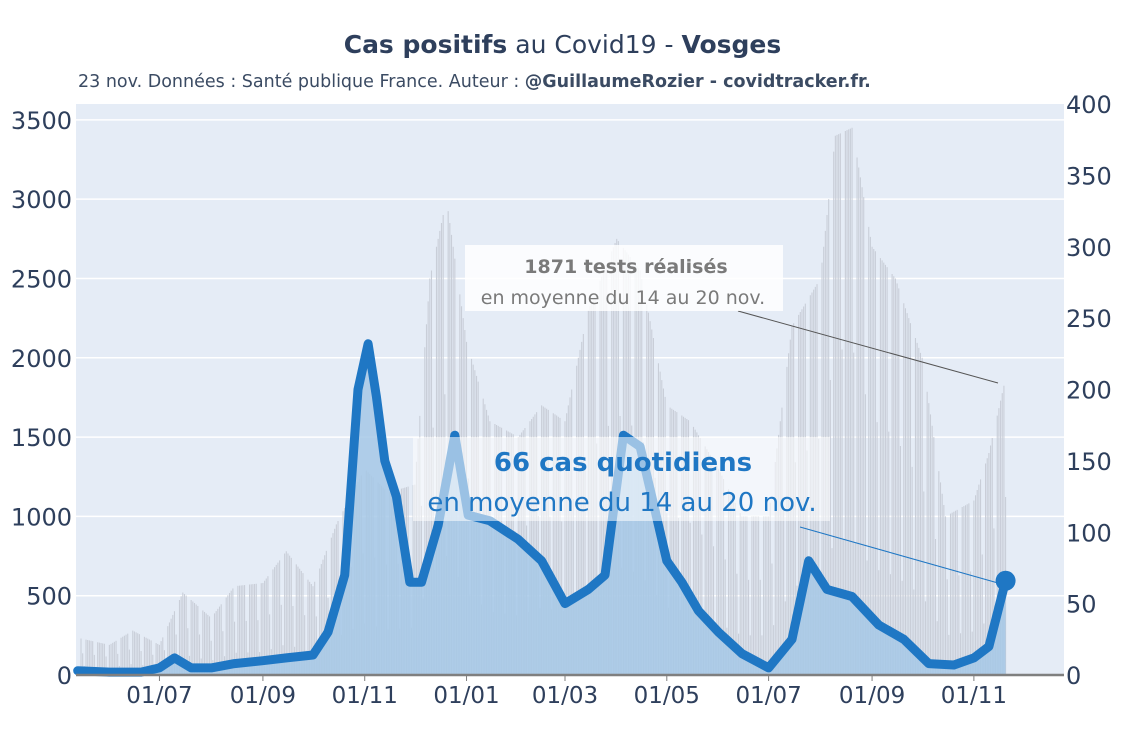  Describe the element at coordinates (41, 517) in the screenshot. I see `y-left-tick-label: 1000` at that location.